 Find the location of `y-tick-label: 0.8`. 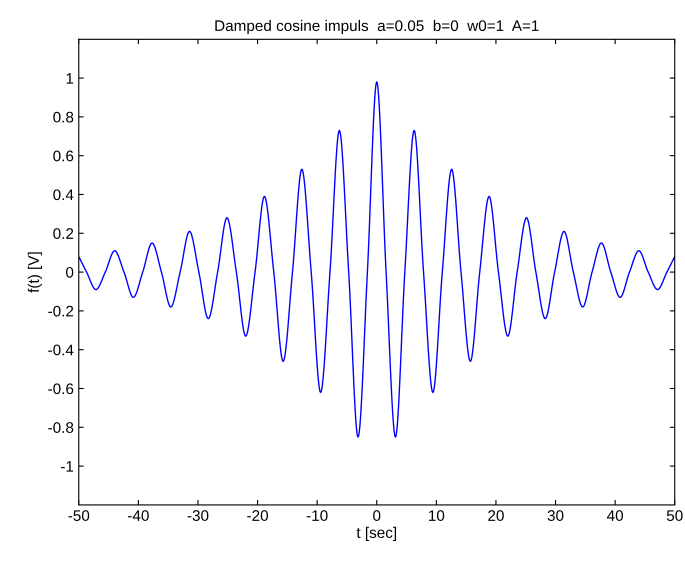

y-tick-label: 0.8 is located at coordinates (63, 117).